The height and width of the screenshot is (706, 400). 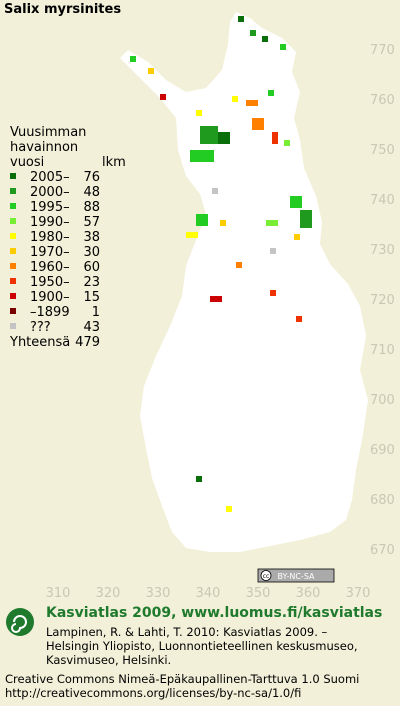 What do you see at coordinates (91, 297) in the screenshot?
I see `legend-count: 15` at bounding box center [91, 297].